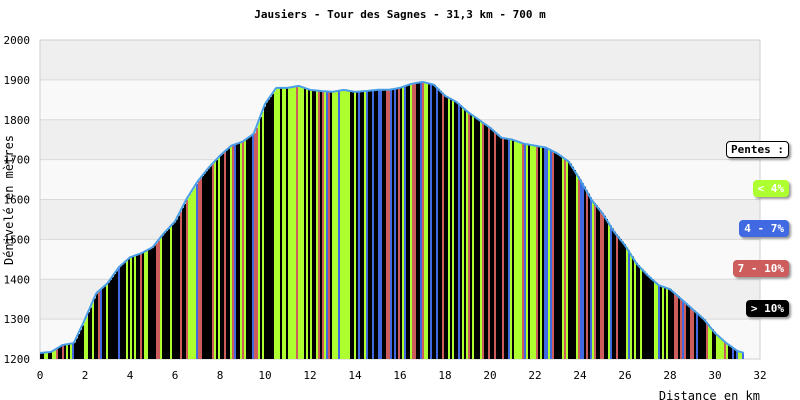 Image resolution: width=800 pixels, height=400 pixels. What do you see at coordinates (534, 375) in the screenshot?
I see `x-tick-label: 22` at bounding box center [534, 375].